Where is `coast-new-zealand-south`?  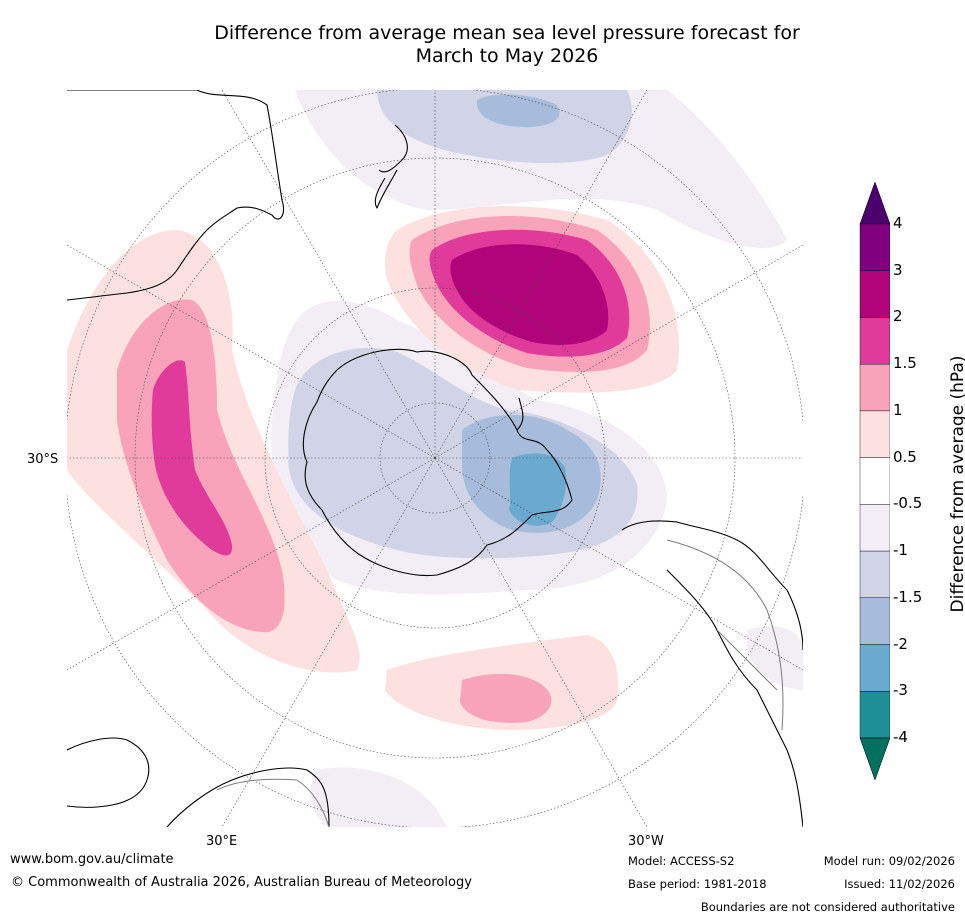
coast-new-zealand-south is located at coordinates (386, 189).